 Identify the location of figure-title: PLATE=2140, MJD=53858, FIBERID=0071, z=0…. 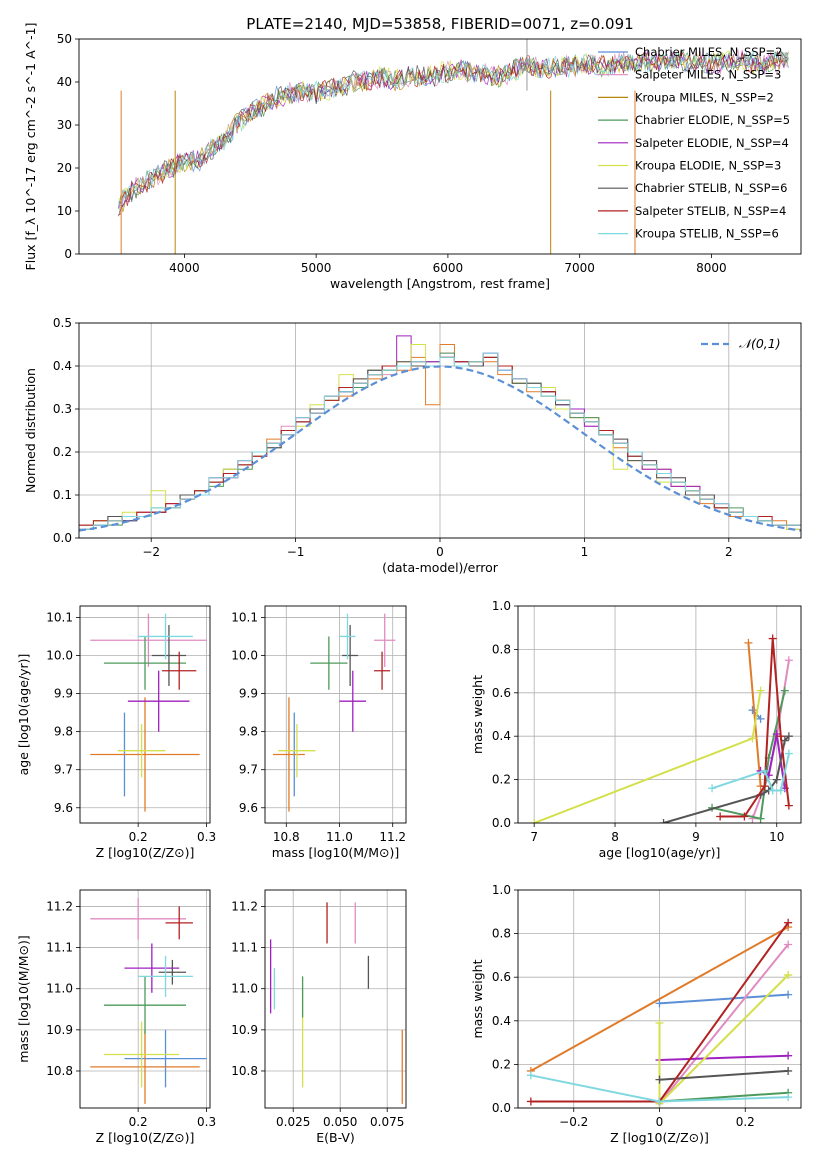
(439, 24).